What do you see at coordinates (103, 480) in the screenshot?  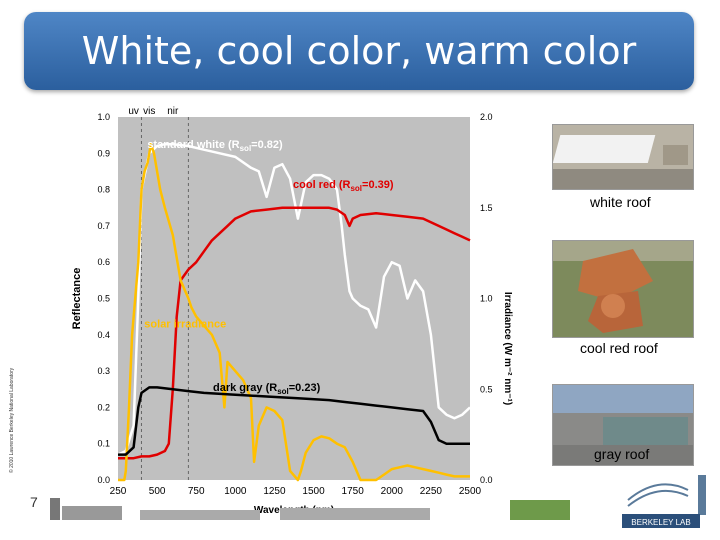 I see `y-tick-label-0: 0.0` at bounding box center [103, 480].